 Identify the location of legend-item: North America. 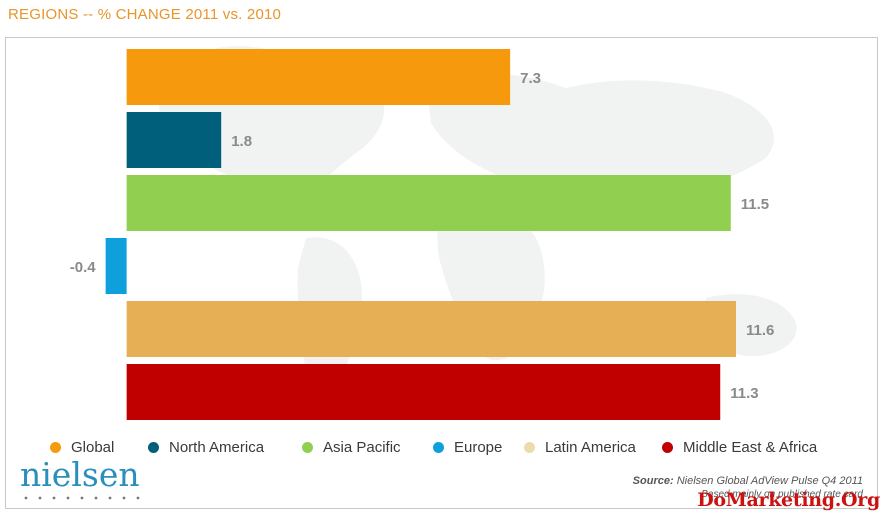
(206, 447).